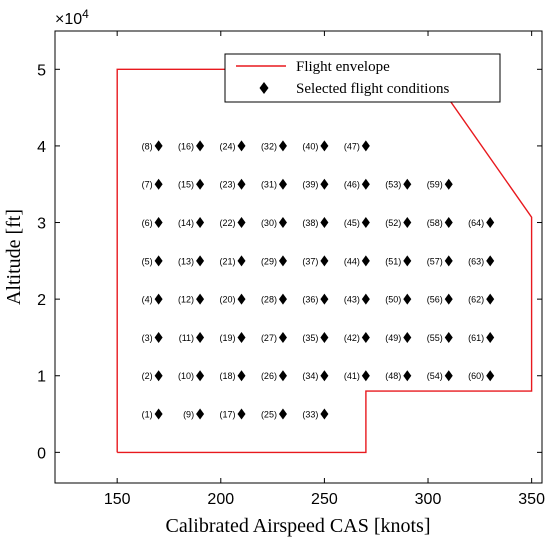 This screenshot has height=550, width=550. Describe the element at coordinates (269, 338) in the screenshot. I see `condition-label: (27)` at that location.